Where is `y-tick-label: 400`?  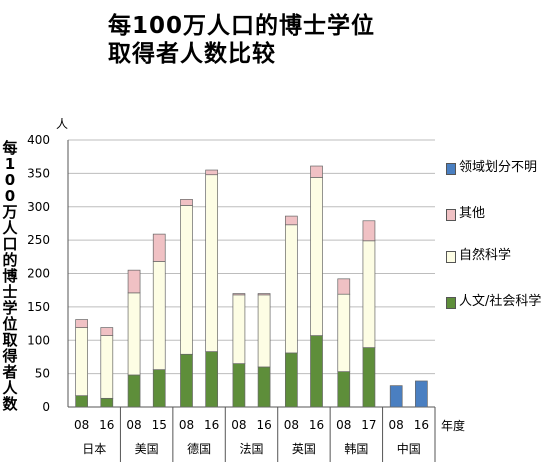 y-tick-label: 400 is located at coordinates (38, 140).